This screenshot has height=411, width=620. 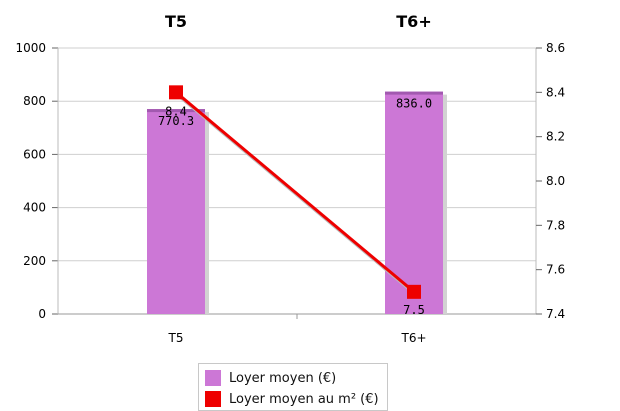 I want to click on top-category-label: T5, so click(x=176, y=21).